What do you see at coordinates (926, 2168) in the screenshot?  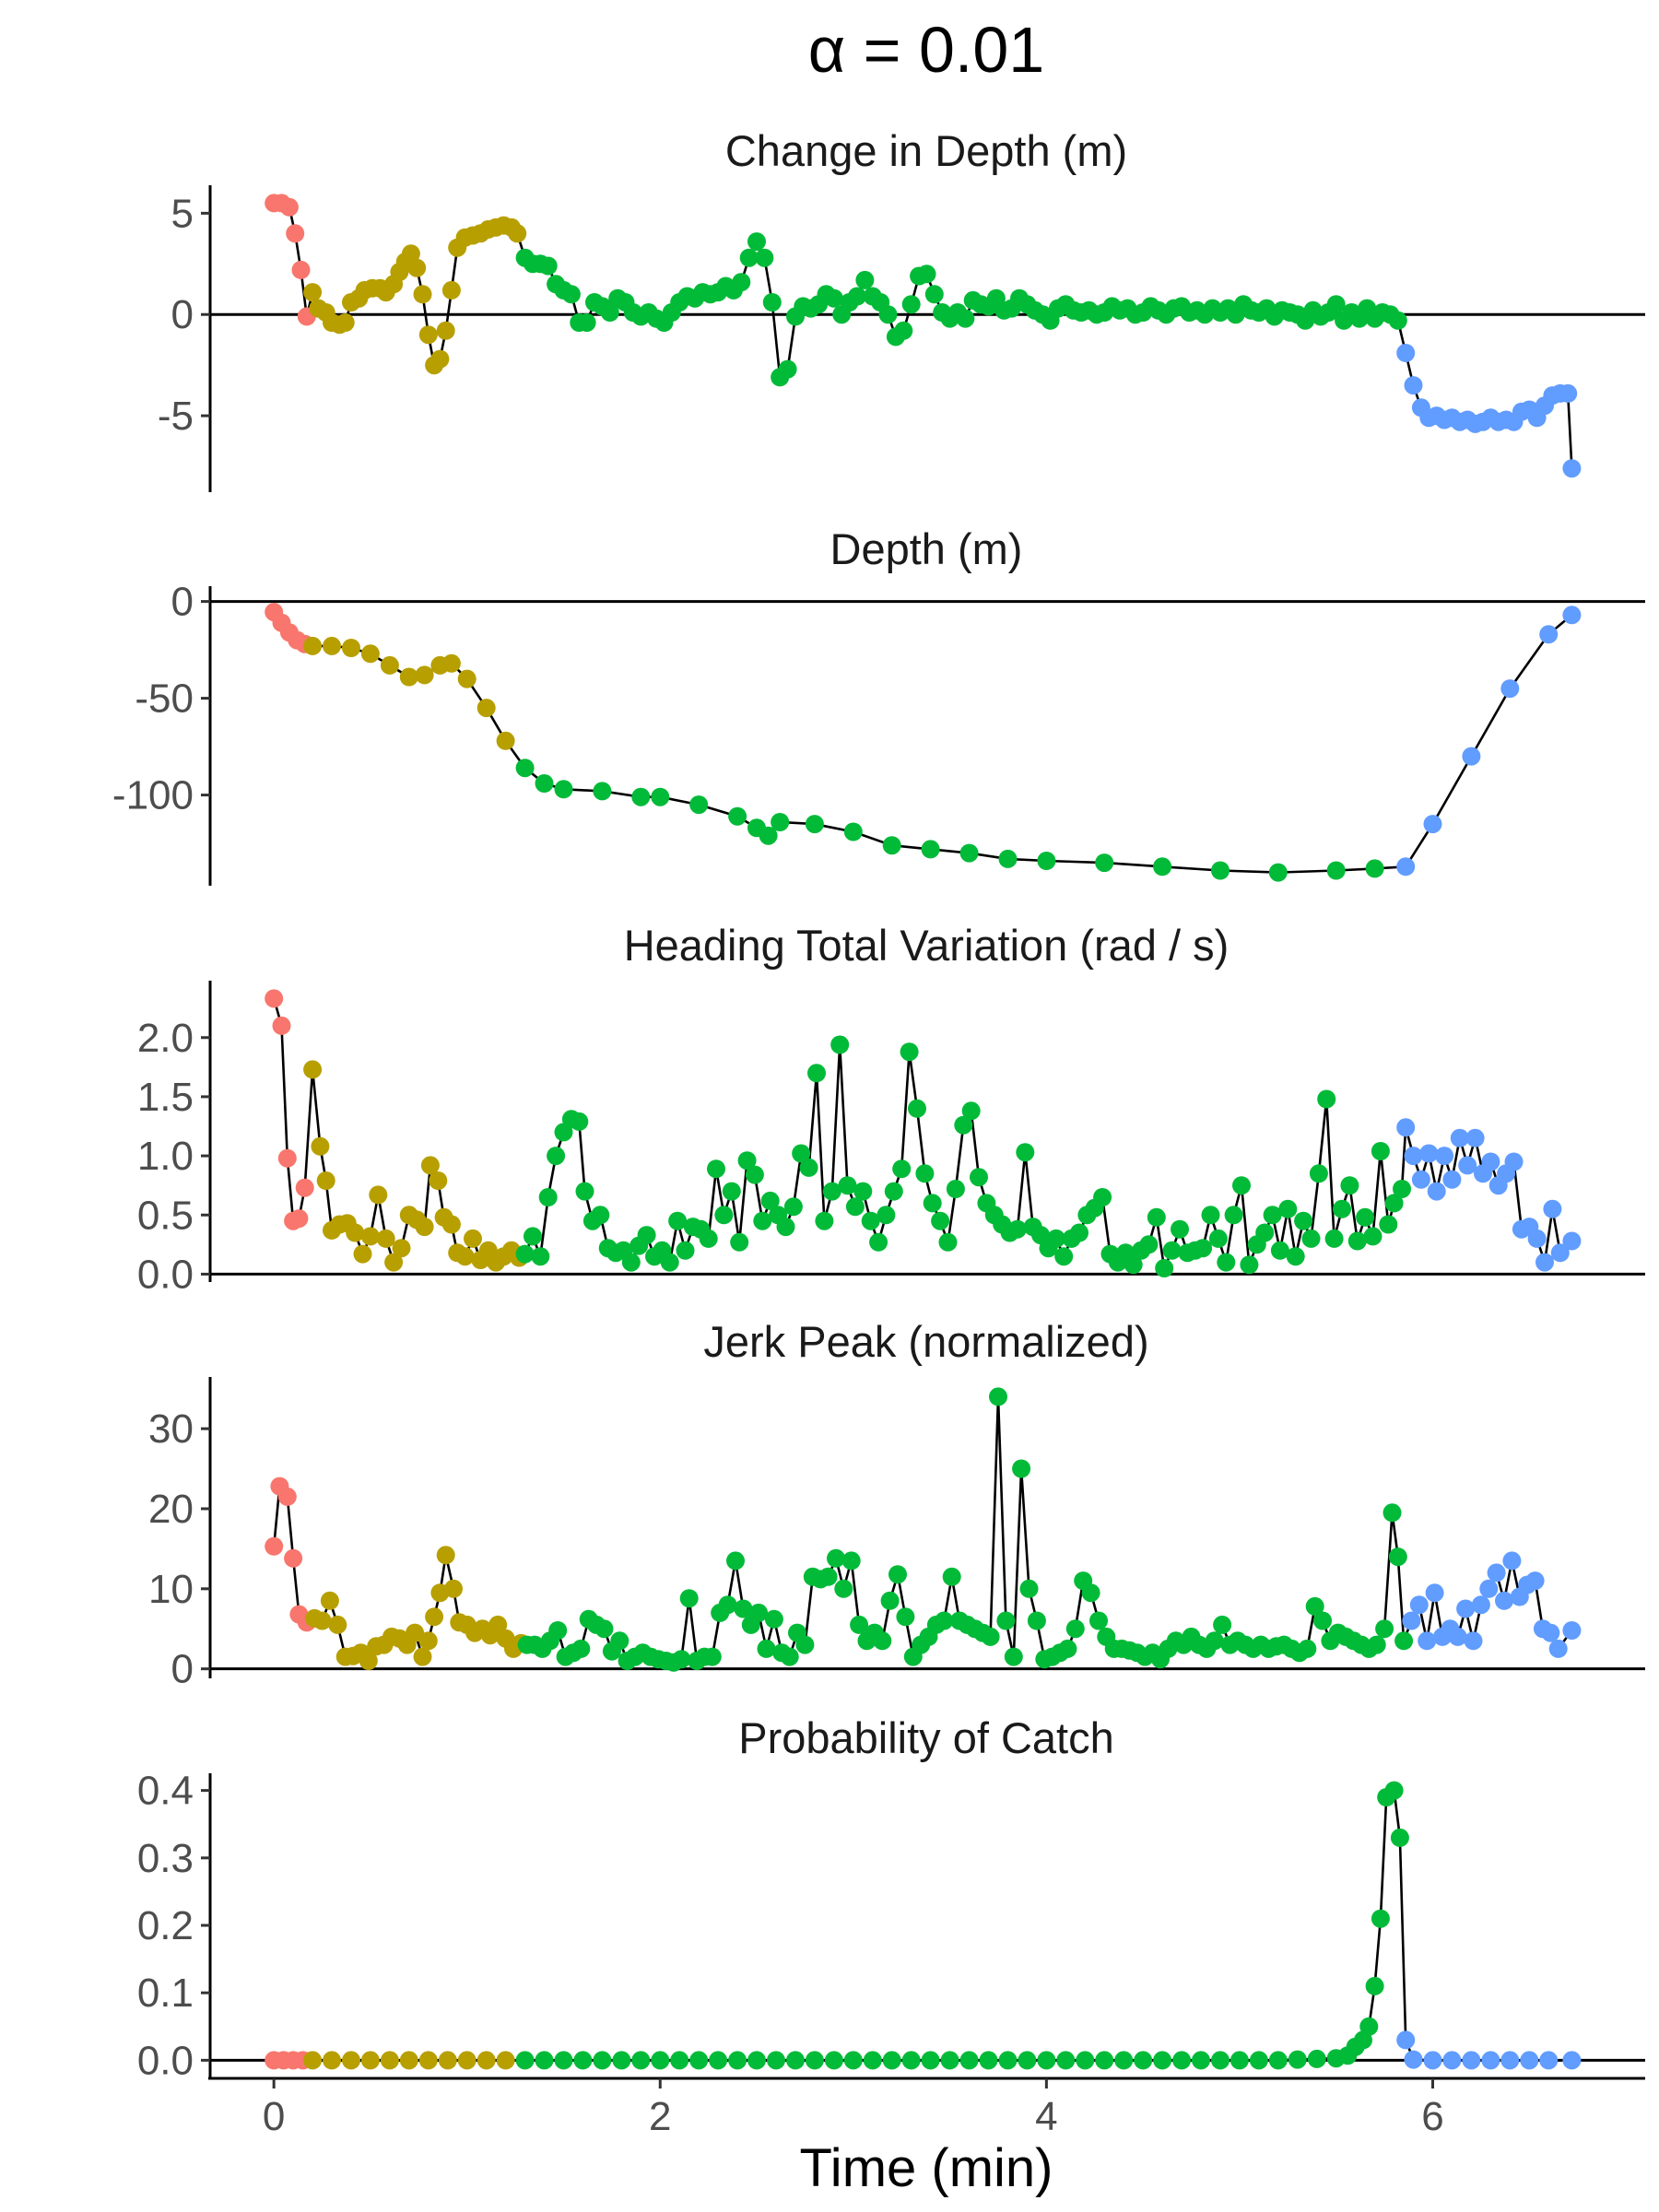 I see `x-axis-title: Time (min)` at bounding box center [926, 2168].